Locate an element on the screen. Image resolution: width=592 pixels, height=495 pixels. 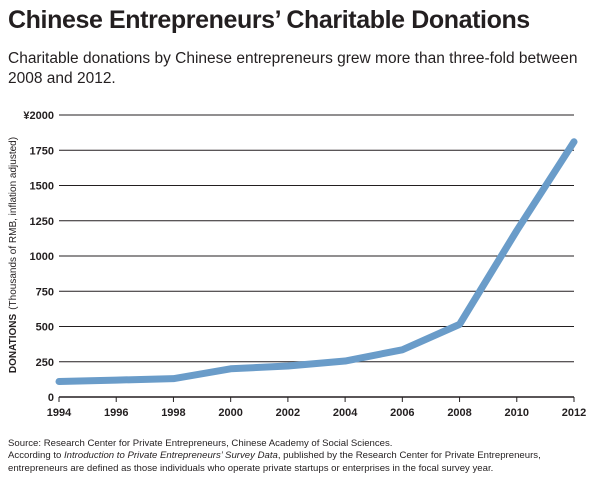
y-axis-ticks: 0 250 500 750 1000 1250 1500 1750 ¥2000 is located at coordinates (38, 257).